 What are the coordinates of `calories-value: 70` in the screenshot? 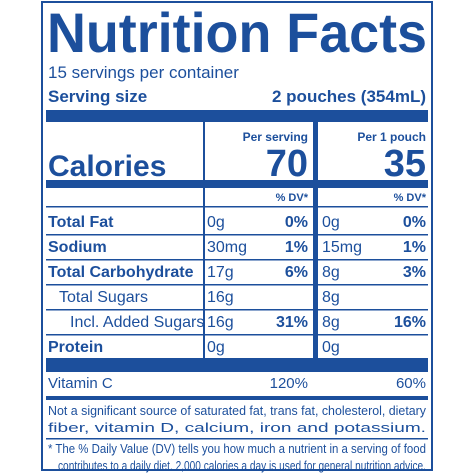 It's located at (287, 164).